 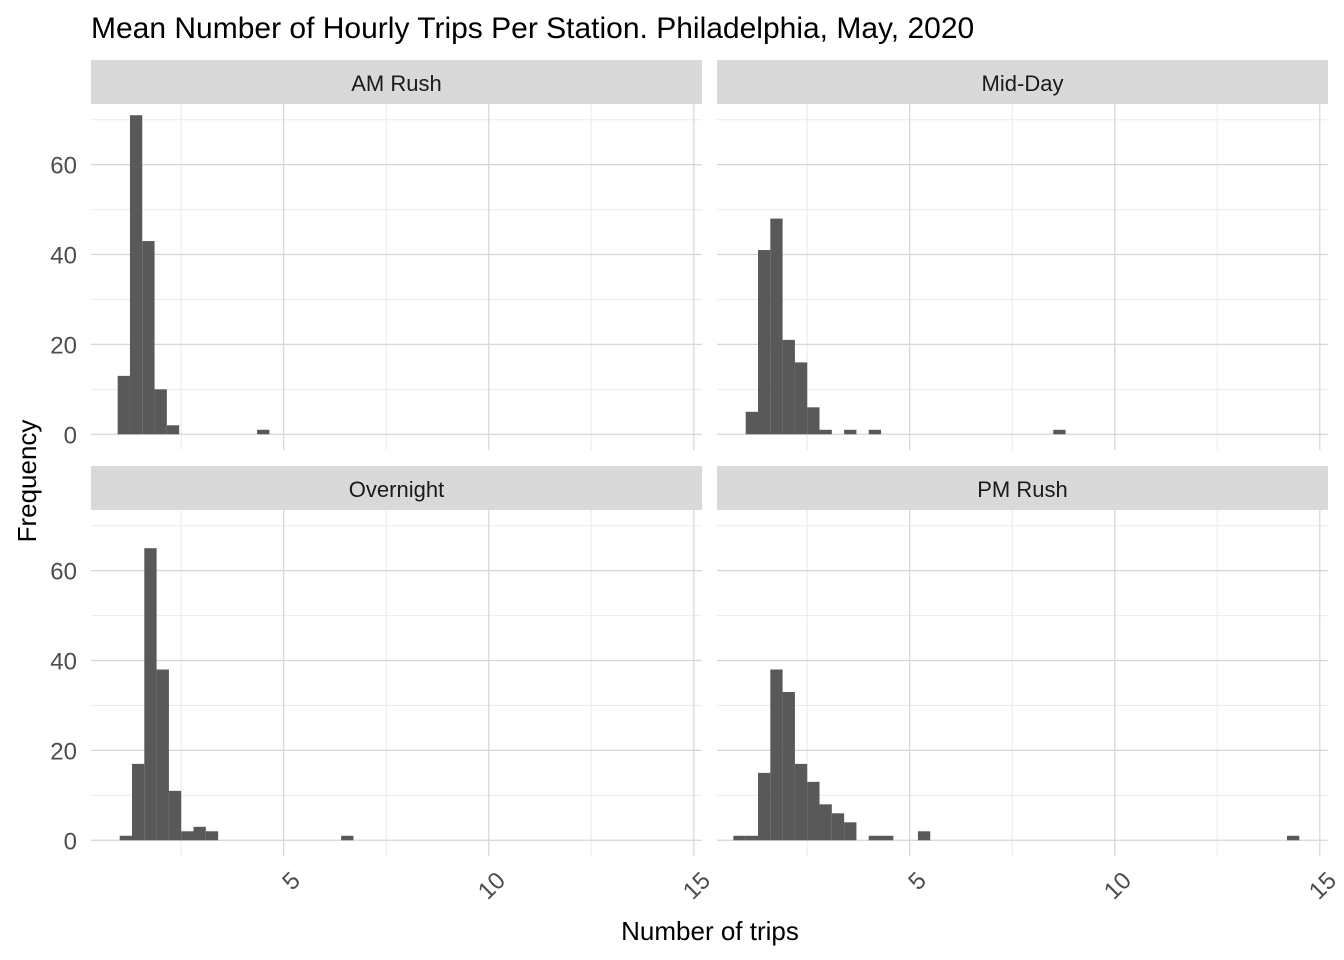 I want to click on x-axis-title: Number of trips, so click(x=710, y=931).